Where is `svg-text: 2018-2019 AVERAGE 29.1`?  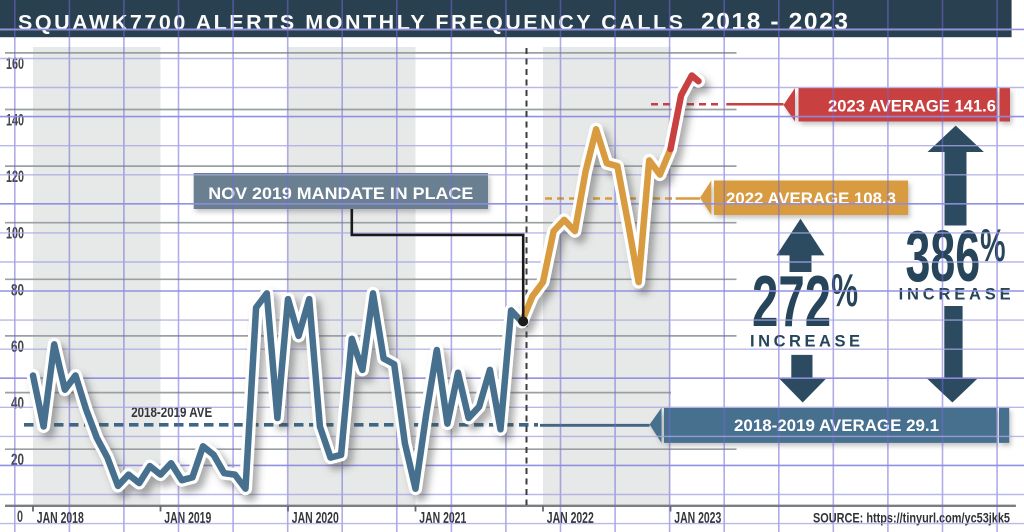
svg-text: 2018-2019 AVERAGE 29.1 is located at coordinates (836, 426).